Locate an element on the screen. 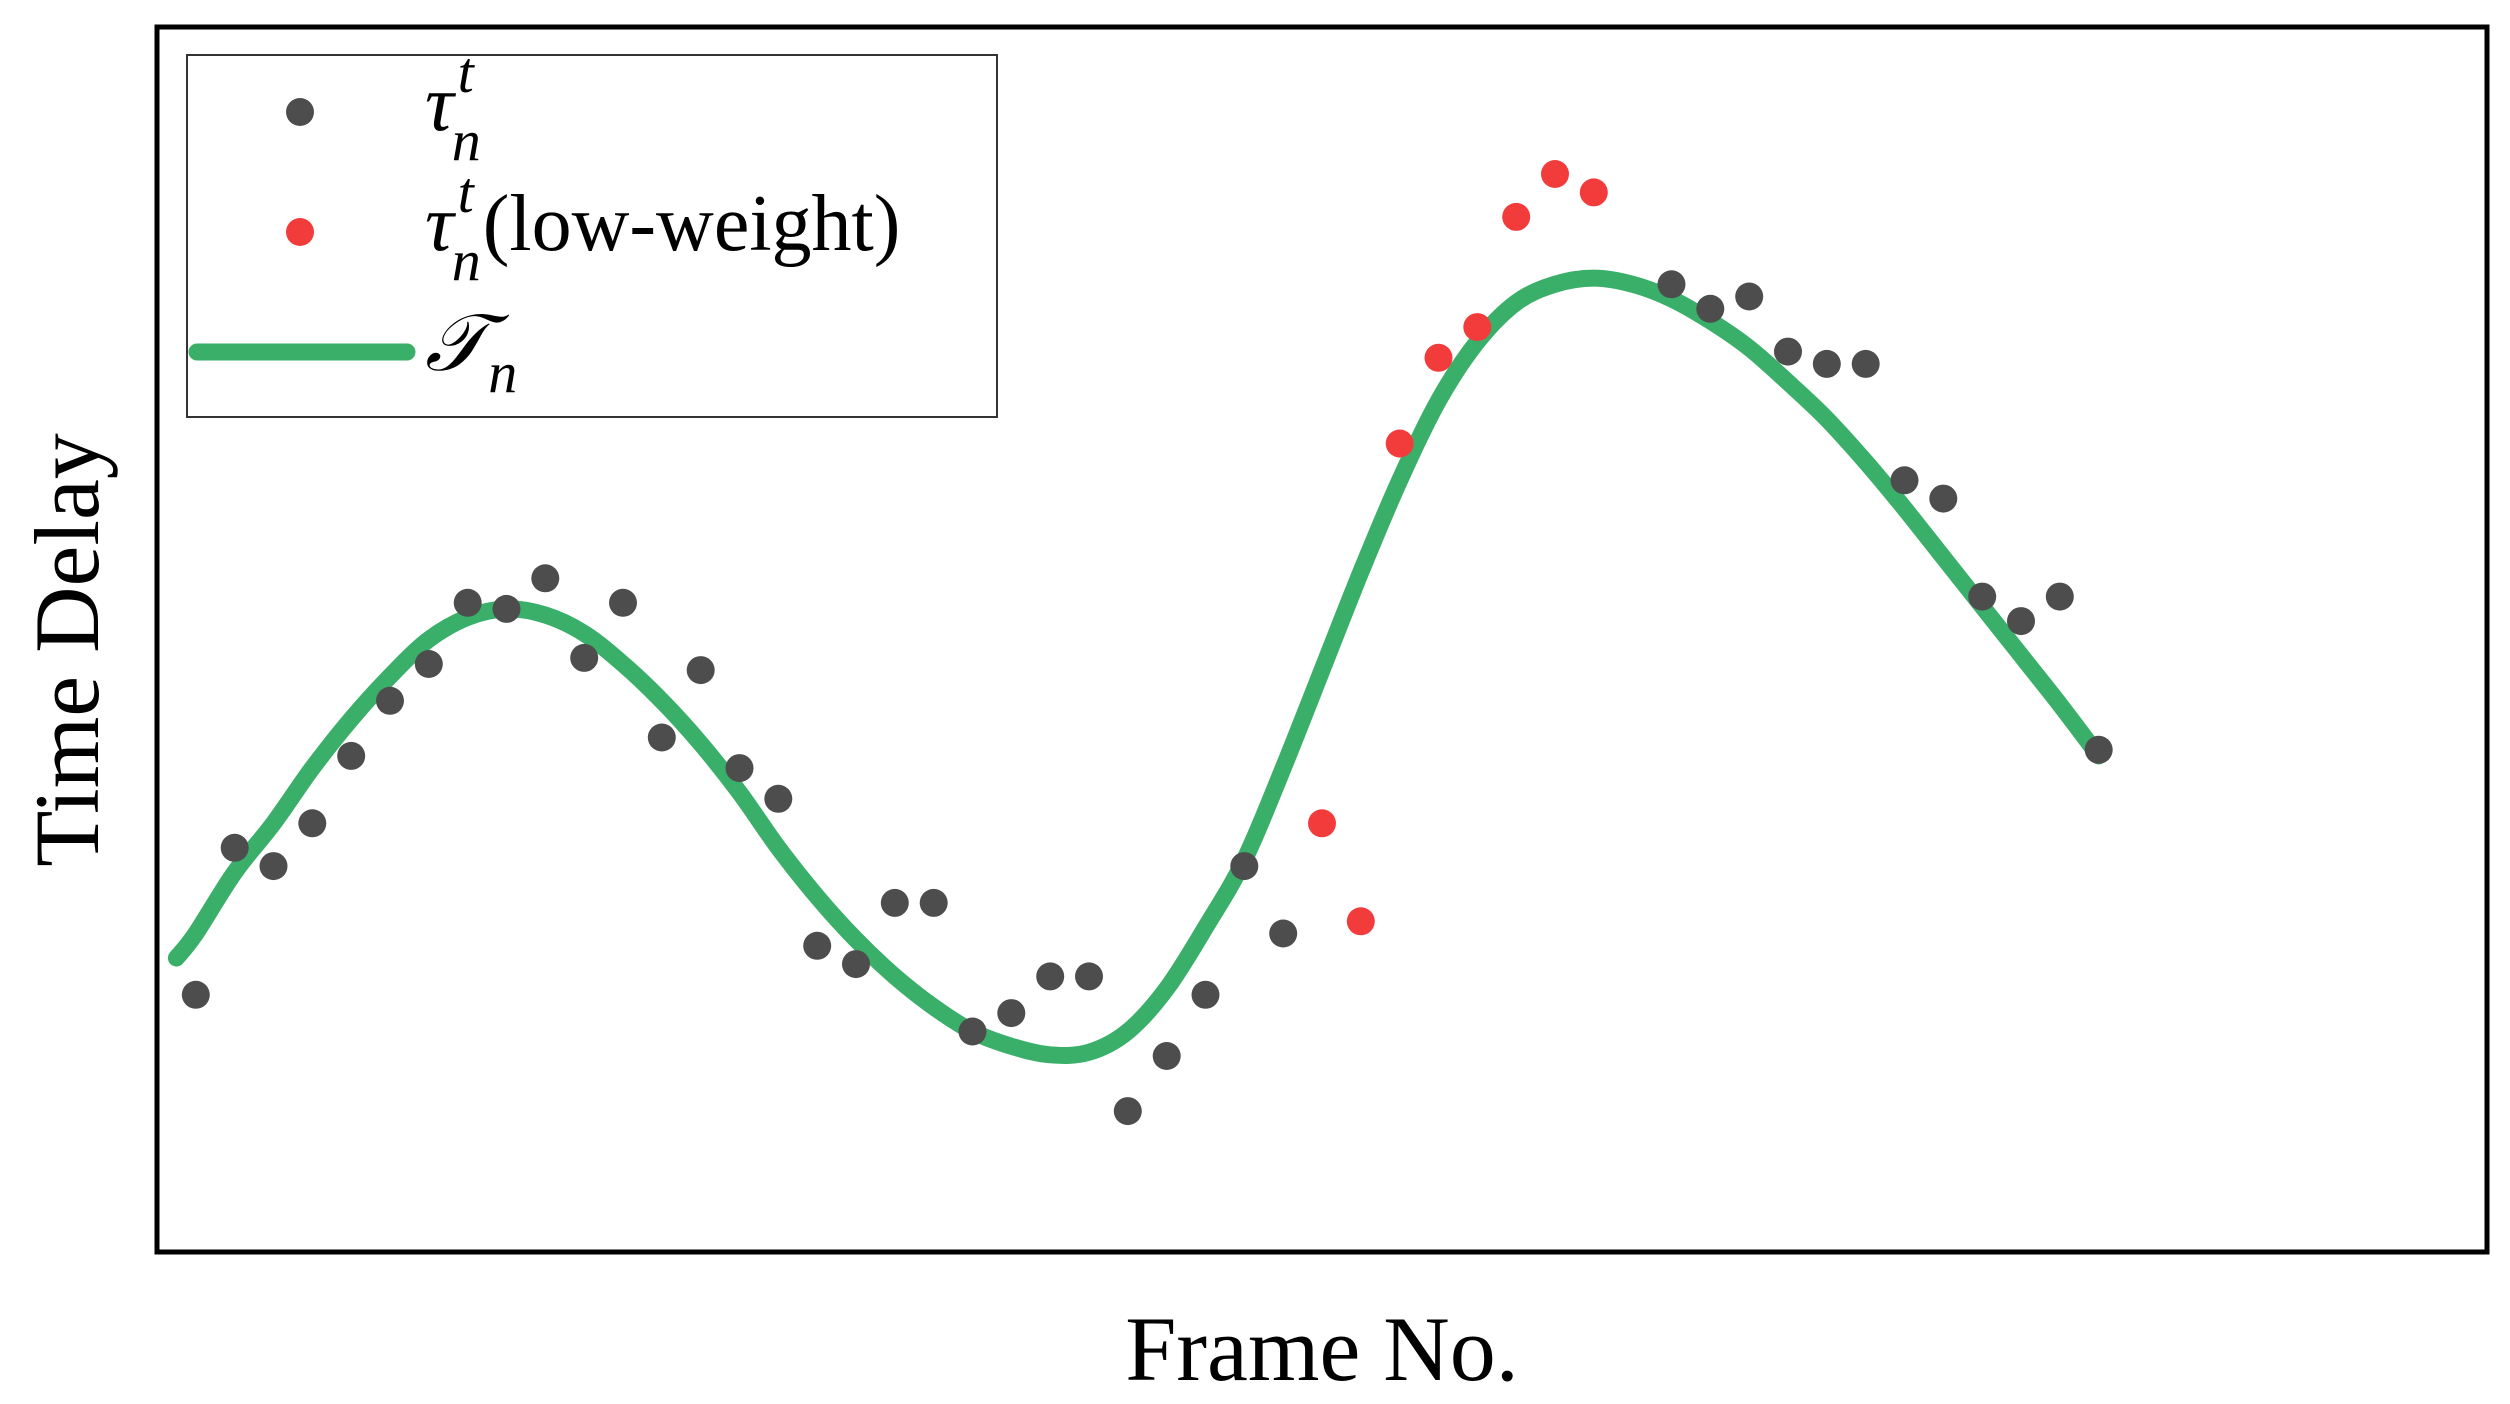 The image size is (2510, 1404). legend: τt nτt n(low-weight)𝒯n is located at coordinates (592, 229).